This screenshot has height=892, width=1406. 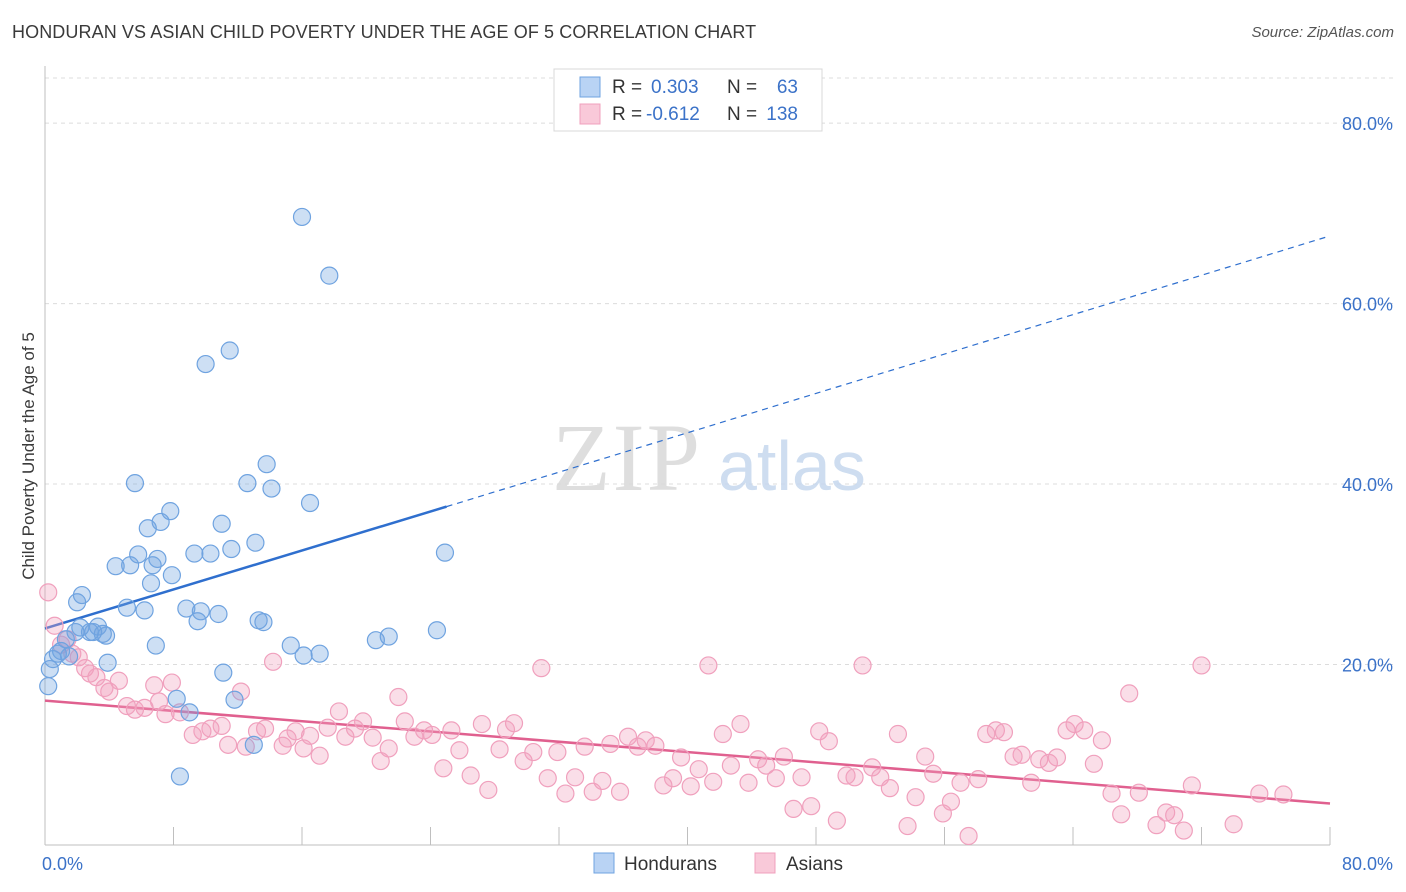 I want to click on asians-swatch, so click(x=590, y=114).